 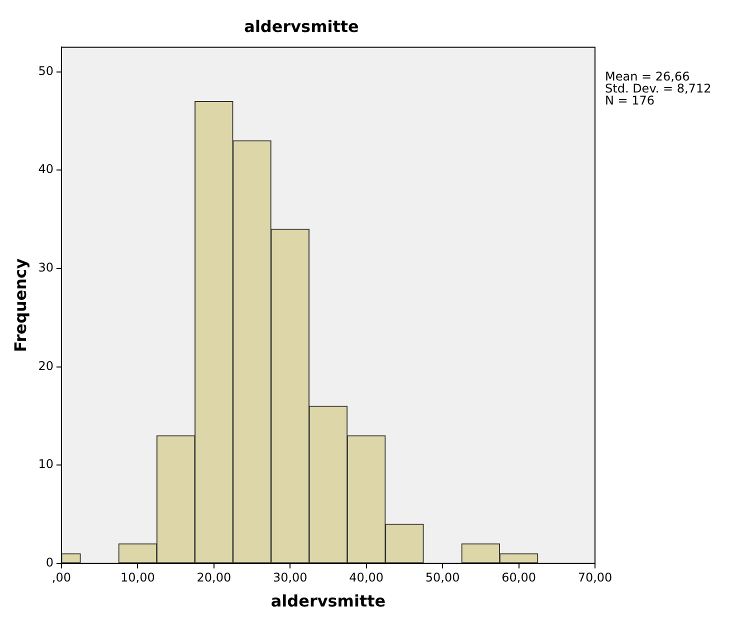 What do you see at coordinates (46, 365) in the screenshot?
I see `y-tick-label: 20` at bounding box center [46, 365].